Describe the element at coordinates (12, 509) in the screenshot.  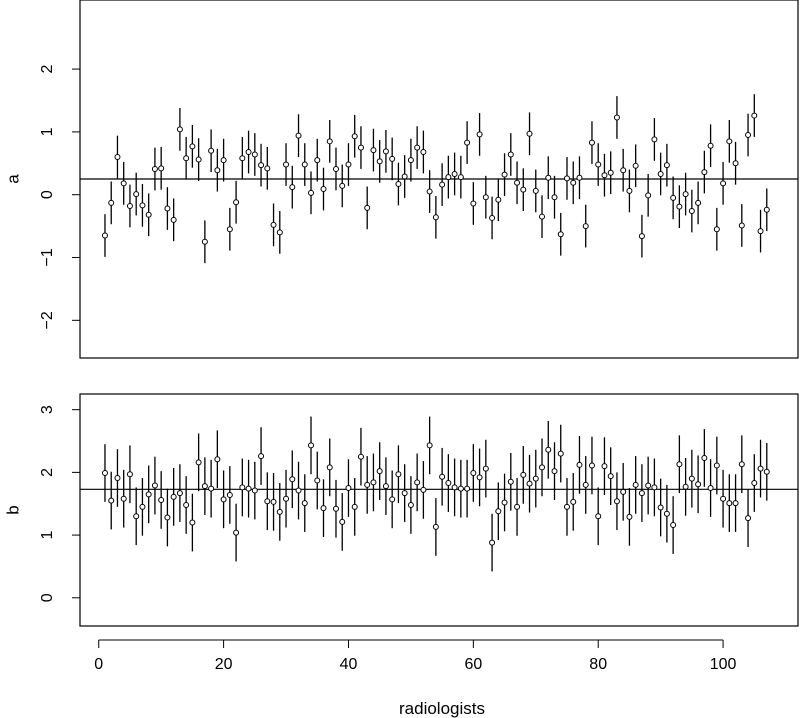
I see `panel-b-y-axis-label: b` at that location.